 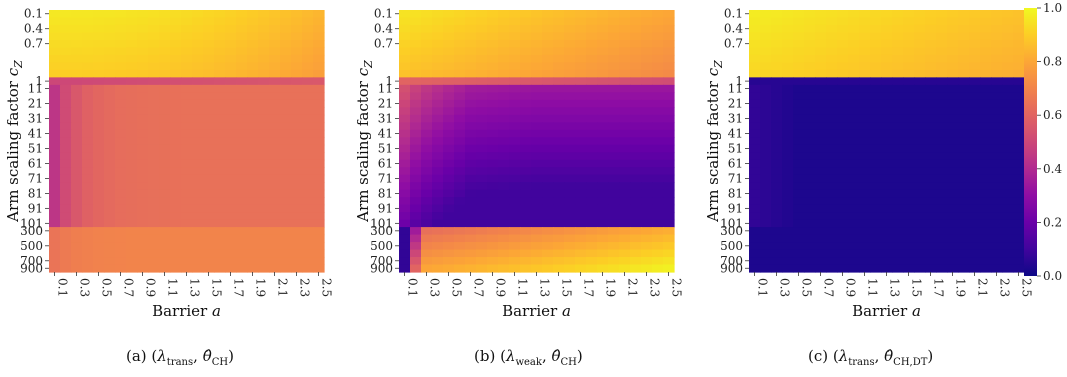 I want to click on y-tick-label: 1, so click(x=39, y=81).